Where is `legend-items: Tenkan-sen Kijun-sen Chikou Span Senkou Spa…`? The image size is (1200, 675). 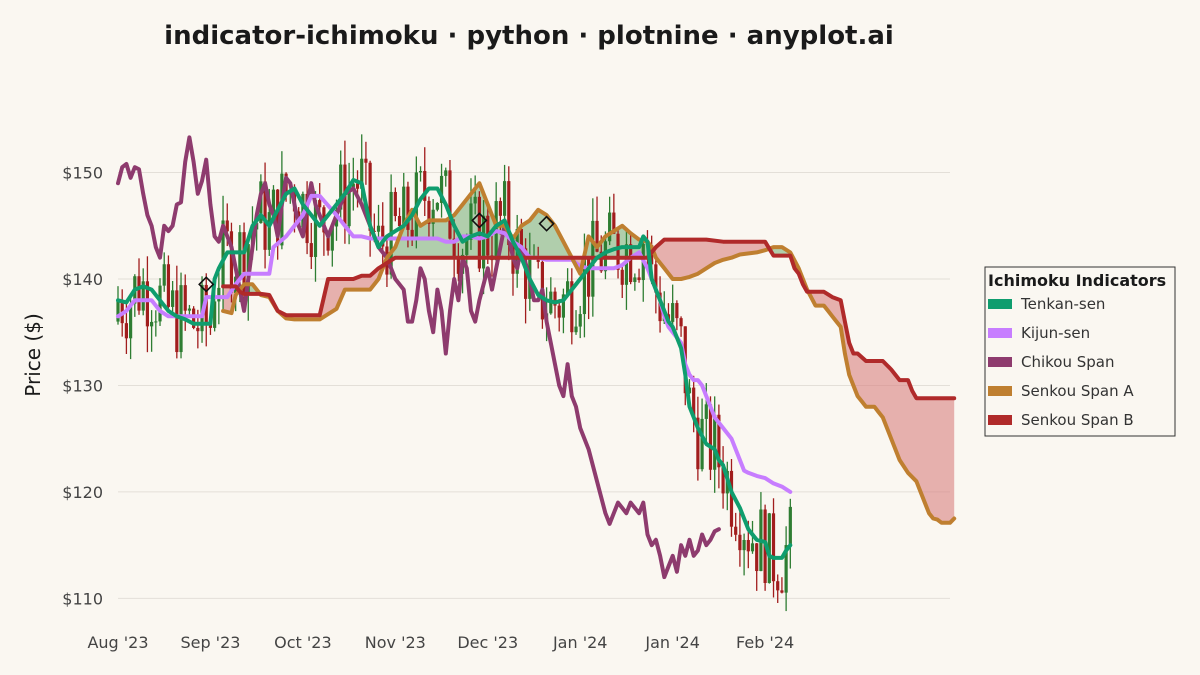 legend-items: Tenkan-sen Kijun-sen Chikou Span Senkou Spa… is located at coordinates (1061, 362).